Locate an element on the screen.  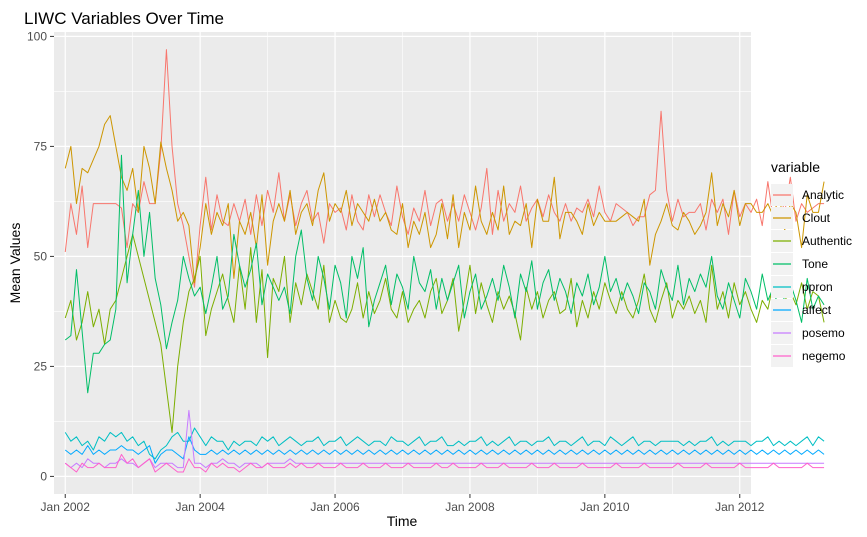
x-tick-label: Jan 2010 is located at coordinates (605, 507).